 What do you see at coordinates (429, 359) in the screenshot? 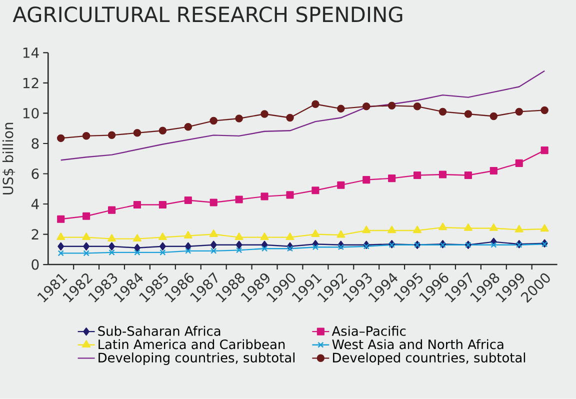
I see `legend-label: Developed countries, subtotal` at bounding box center [429, 359].